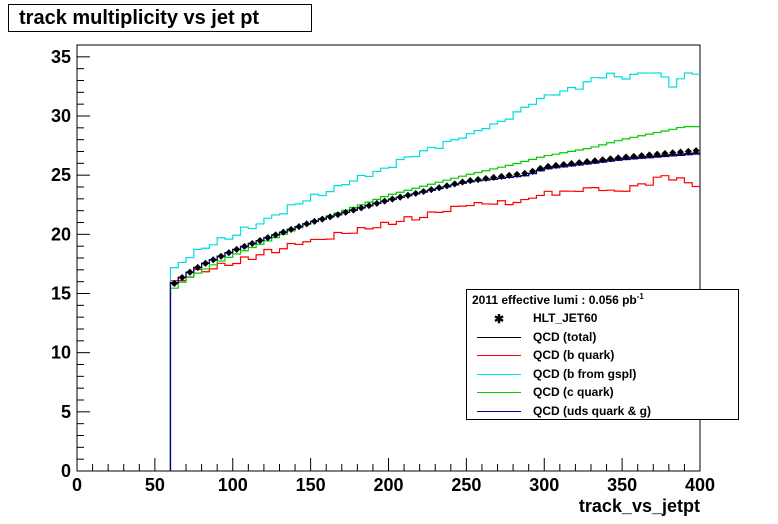 This screenshot has width=778, height=524. I want to click on legend-entry: ✱ HLT_JET60, so click(602, 318).